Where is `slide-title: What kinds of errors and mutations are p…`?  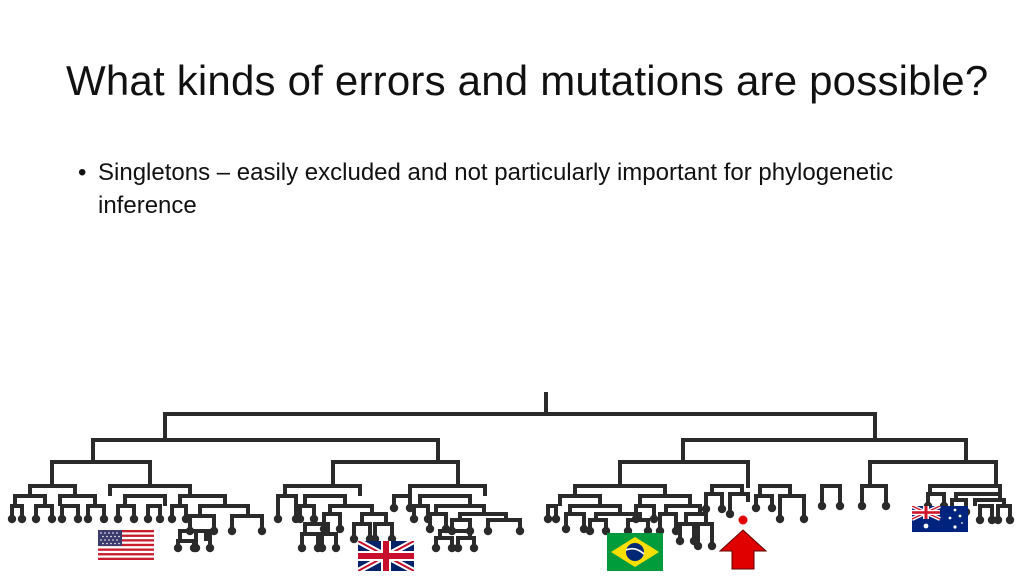 slide-title: What kinds of errors and mutations are p… is located at coordinates (527, 80).